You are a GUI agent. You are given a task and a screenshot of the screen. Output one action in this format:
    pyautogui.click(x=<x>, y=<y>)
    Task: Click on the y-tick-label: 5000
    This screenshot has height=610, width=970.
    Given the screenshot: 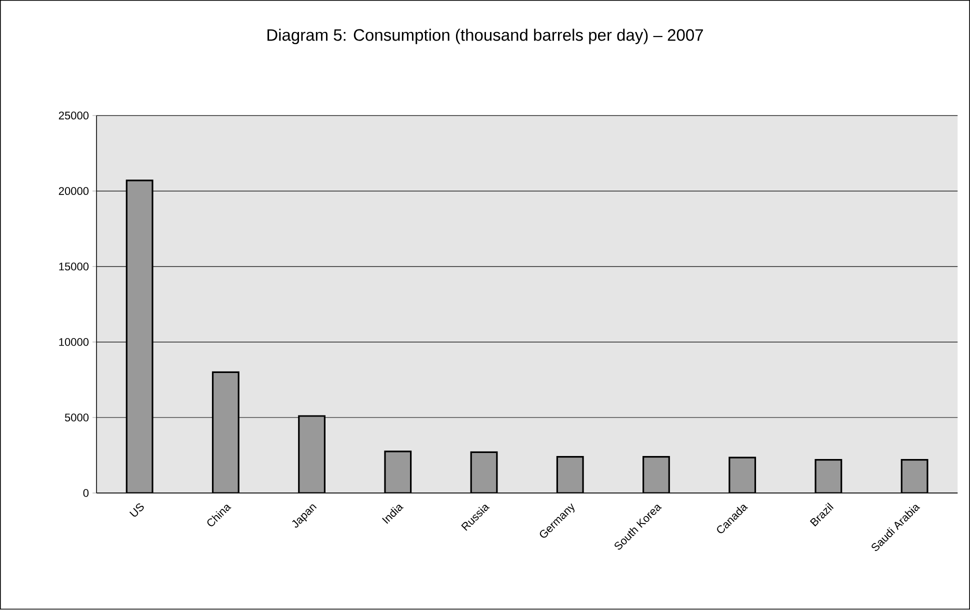 What is the action you would take?
    pyautogui.click(x=76, y=418)
    